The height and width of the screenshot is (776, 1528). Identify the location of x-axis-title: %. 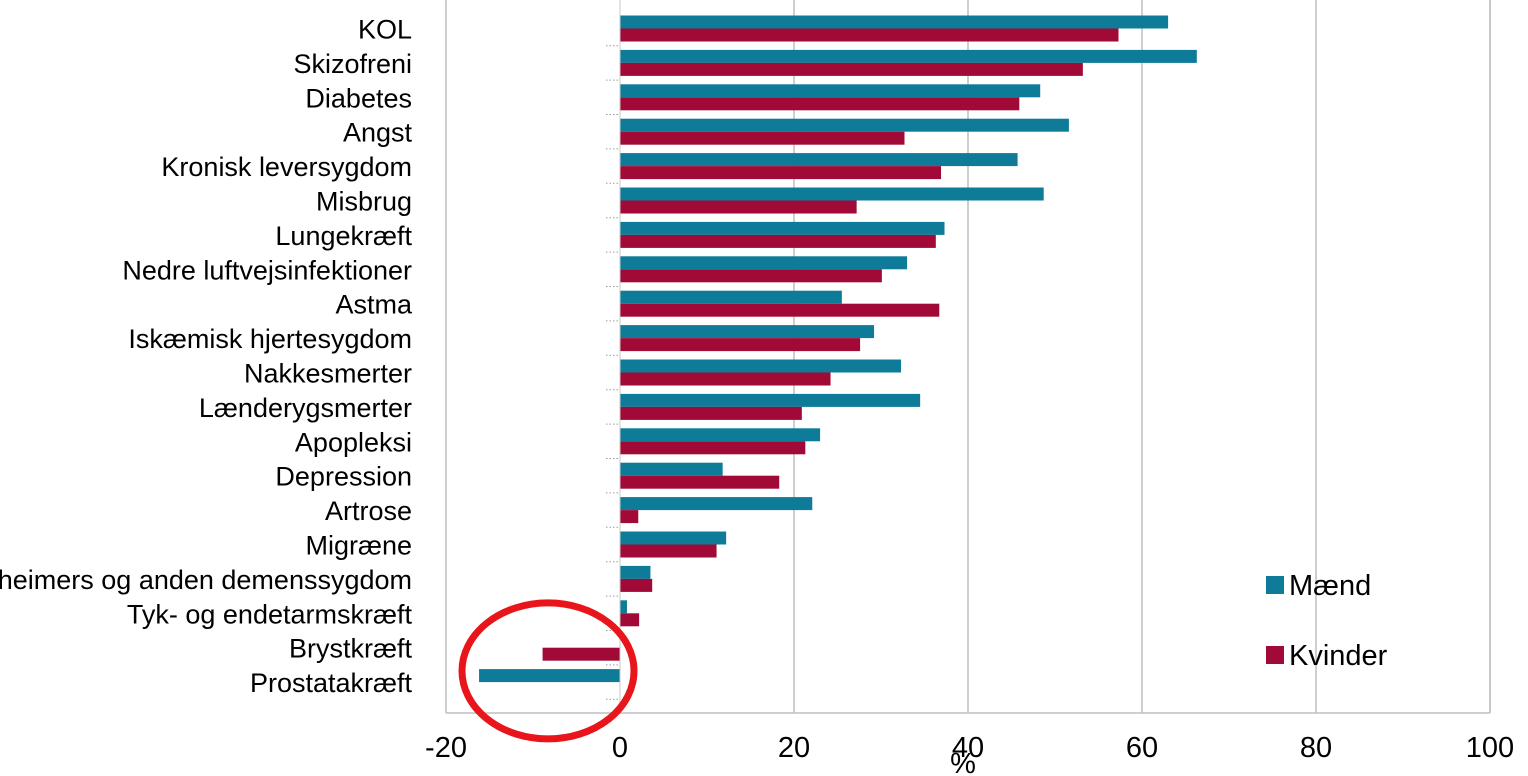
(963, 762).